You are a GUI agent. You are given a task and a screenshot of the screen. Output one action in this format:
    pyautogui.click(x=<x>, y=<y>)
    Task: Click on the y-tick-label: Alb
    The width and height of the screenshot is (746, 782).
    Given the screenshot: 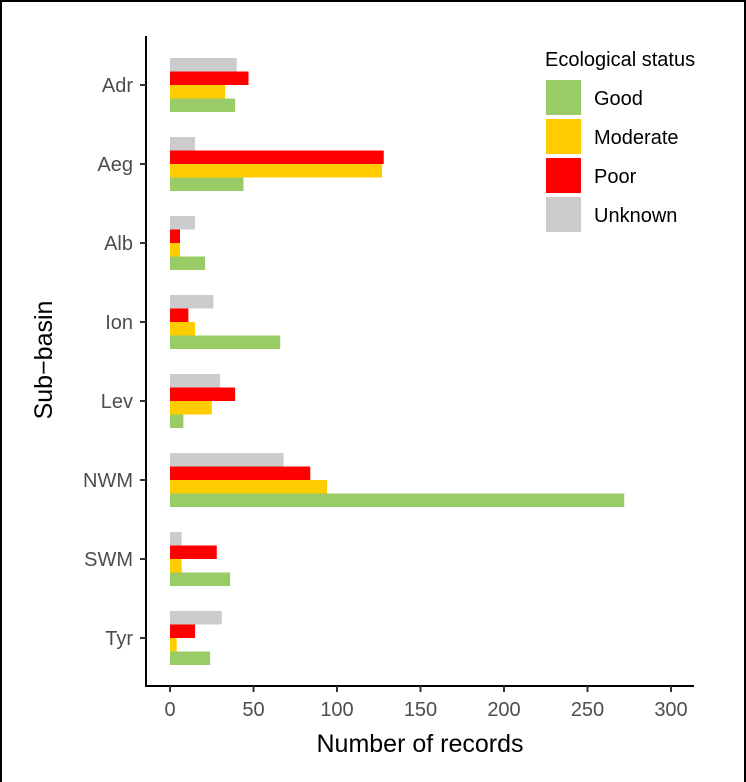 What is the action you would take?
    pyautogui.click(x=118, y=244)
    